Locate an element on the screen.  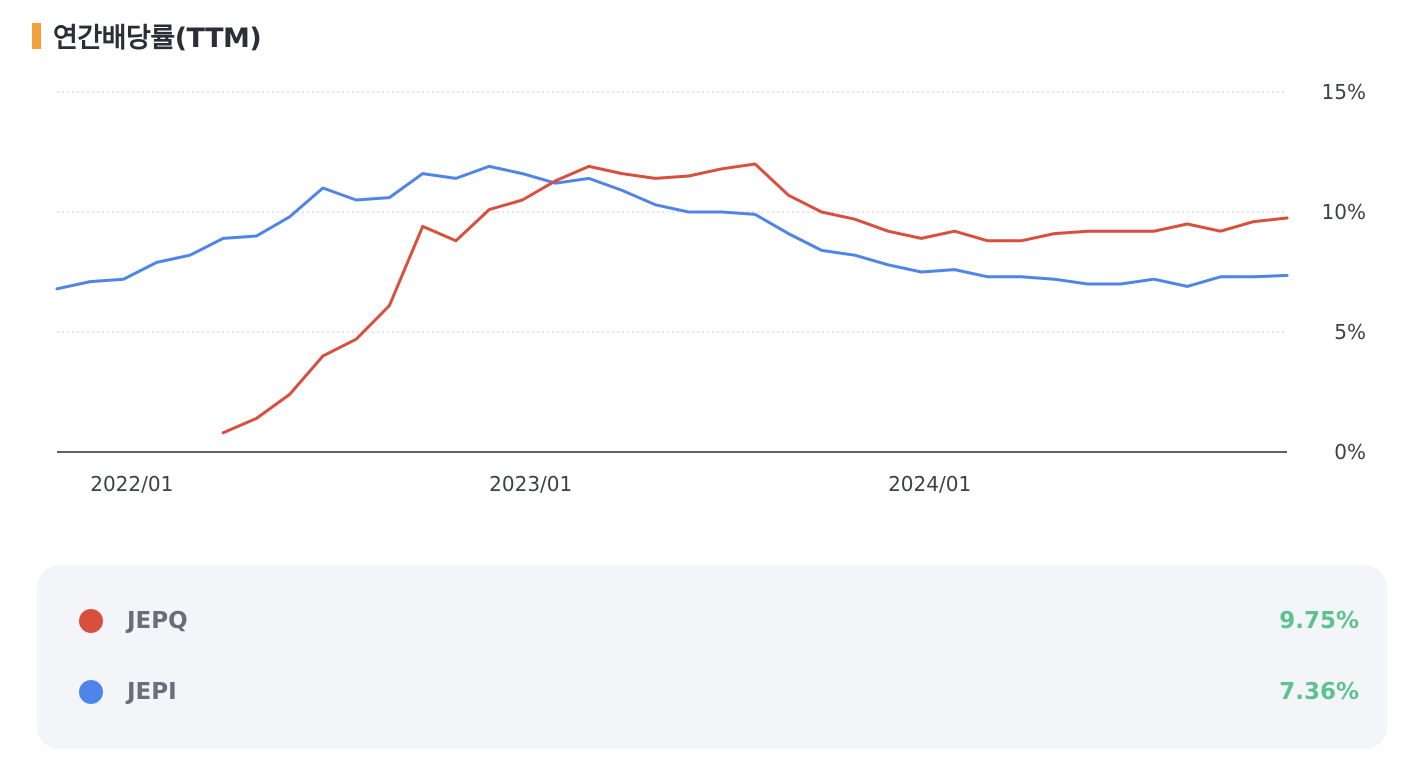
series-line-jepi is located at coordinates (672, 227).